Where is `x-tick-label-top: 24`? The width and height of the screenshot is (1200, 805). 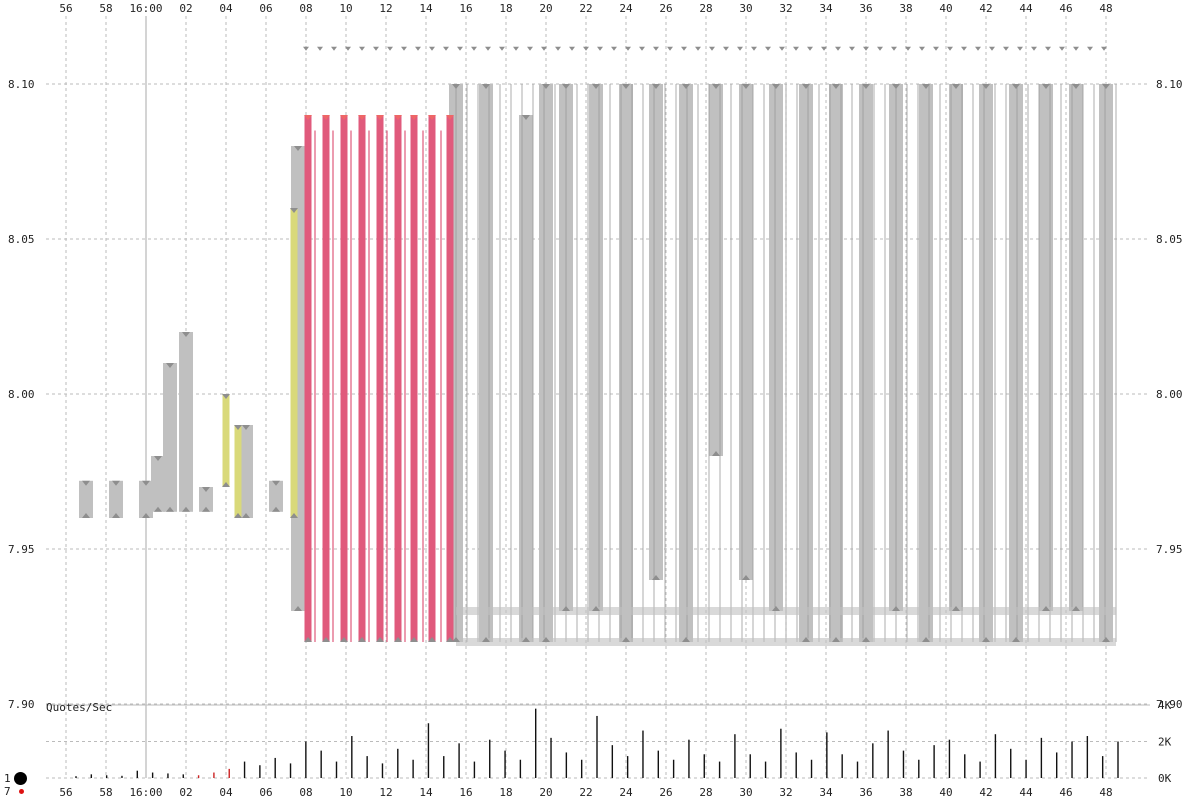
x-tick-label-top: 24 is located at coordinates (626, 8).